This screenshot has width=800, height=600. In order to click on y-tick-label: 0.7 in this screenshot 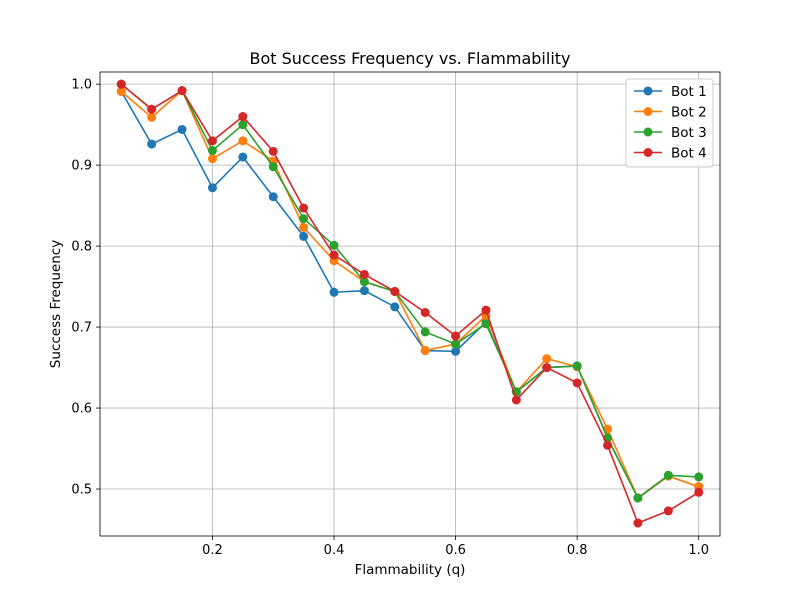, I will do `click(81, 328)`.